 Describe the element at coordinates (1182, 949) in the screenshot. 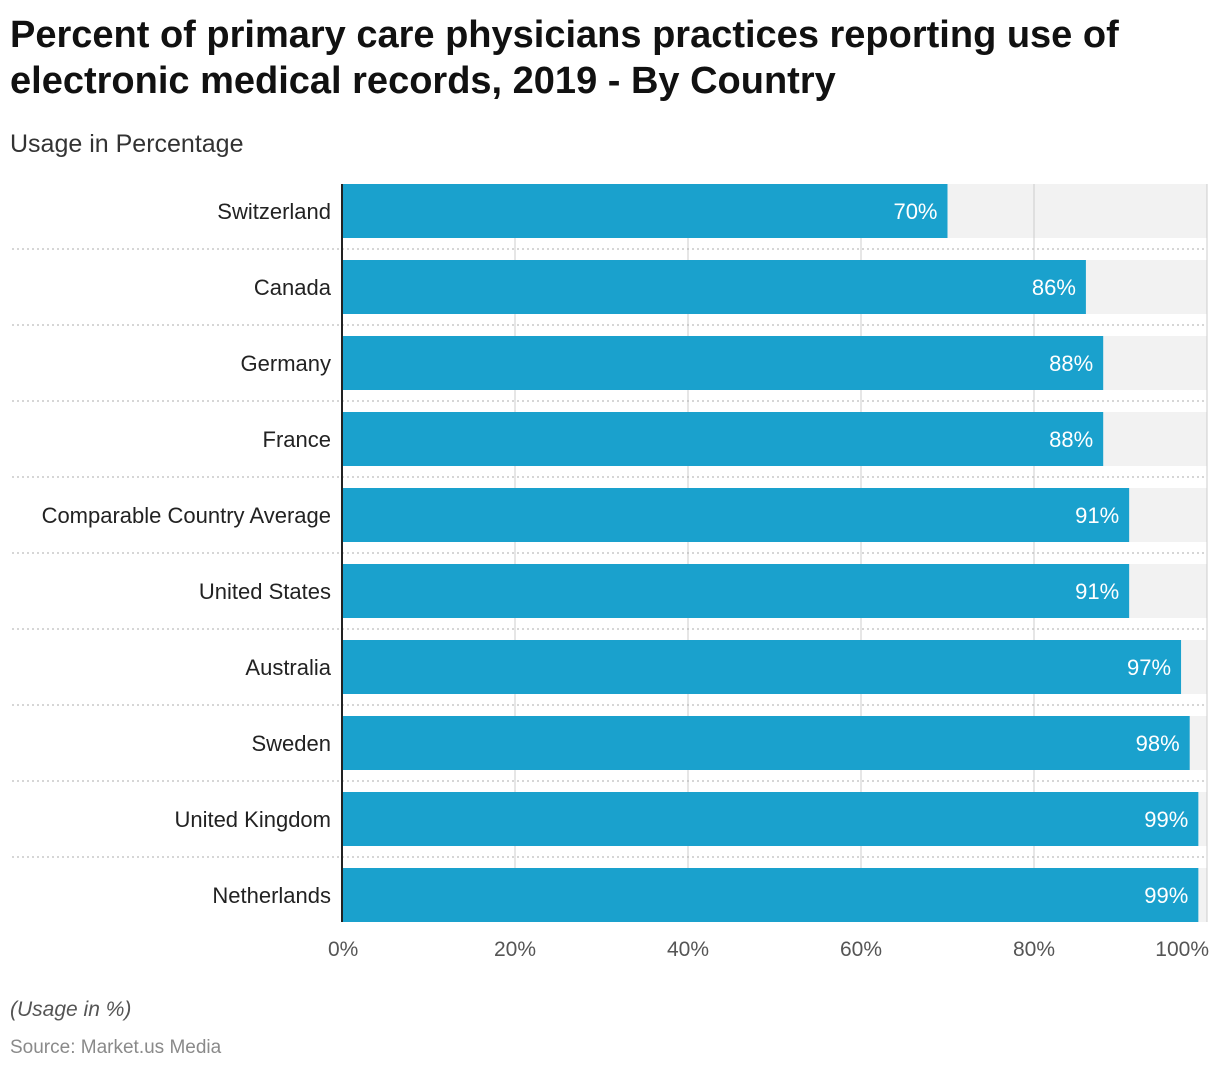

I see `x-tick-label: 100%` at that location.